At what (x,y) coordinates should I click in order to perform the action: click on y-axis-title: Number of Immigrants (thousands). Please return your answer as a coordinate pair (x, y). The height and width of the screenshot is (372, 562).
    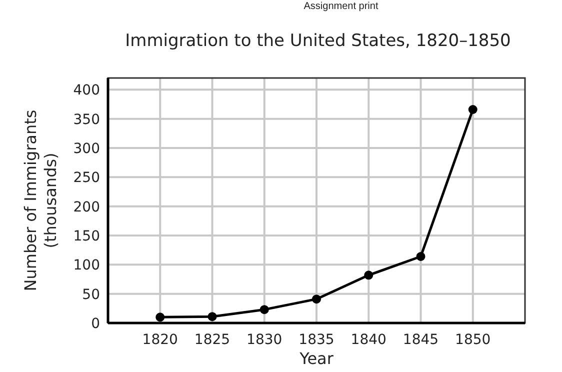
    Looking at the image, I should click on (40, 201).